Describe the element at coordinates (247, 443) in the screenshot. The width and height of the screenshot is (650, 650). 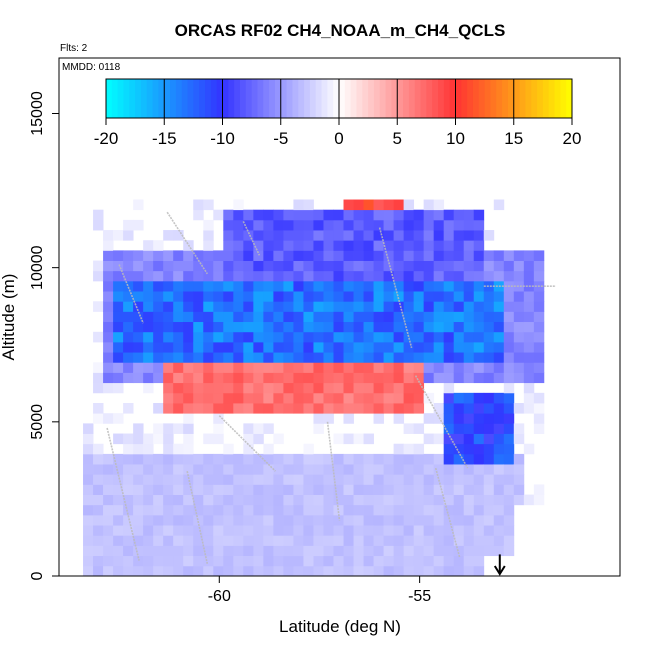
I see `flight-track-line` at that location.